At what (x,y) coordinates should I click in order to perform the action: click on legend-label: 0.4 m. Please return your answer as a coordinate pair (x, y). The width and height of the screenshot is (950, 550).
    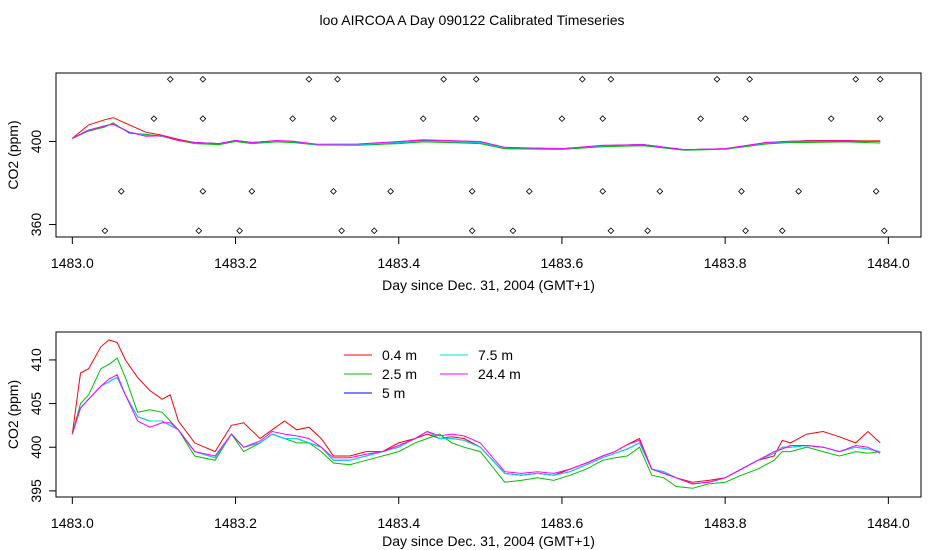
    Looking at the image, I should click on (399, 355).